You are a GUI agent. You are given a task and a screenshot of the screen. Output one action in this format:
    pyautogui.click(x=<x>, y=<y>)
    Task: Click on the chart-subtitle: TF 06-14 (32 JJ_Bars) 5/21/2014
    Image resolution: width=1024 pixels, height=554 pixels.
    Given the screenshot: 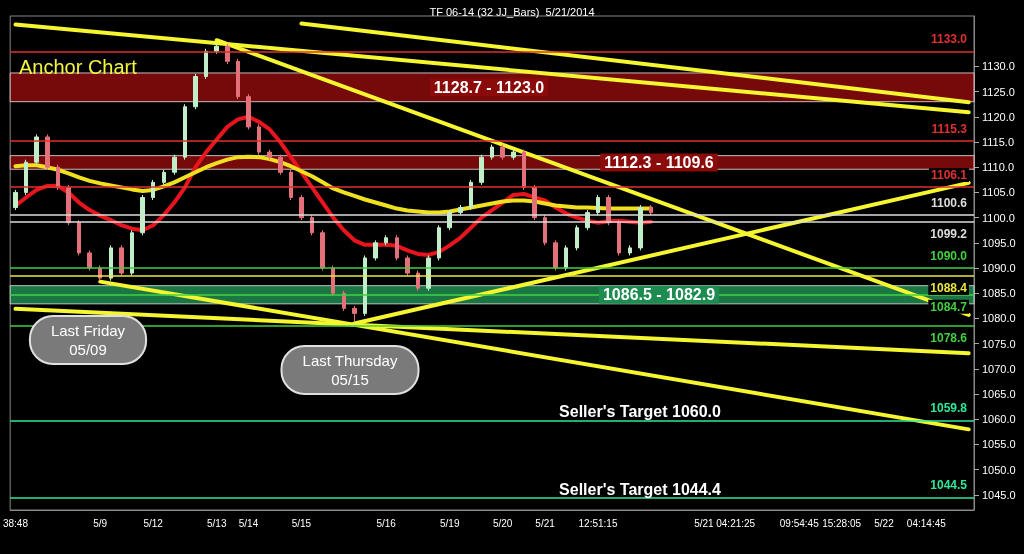 What is the action you would take?
    pyautogui.click(x=512, y=11)
    